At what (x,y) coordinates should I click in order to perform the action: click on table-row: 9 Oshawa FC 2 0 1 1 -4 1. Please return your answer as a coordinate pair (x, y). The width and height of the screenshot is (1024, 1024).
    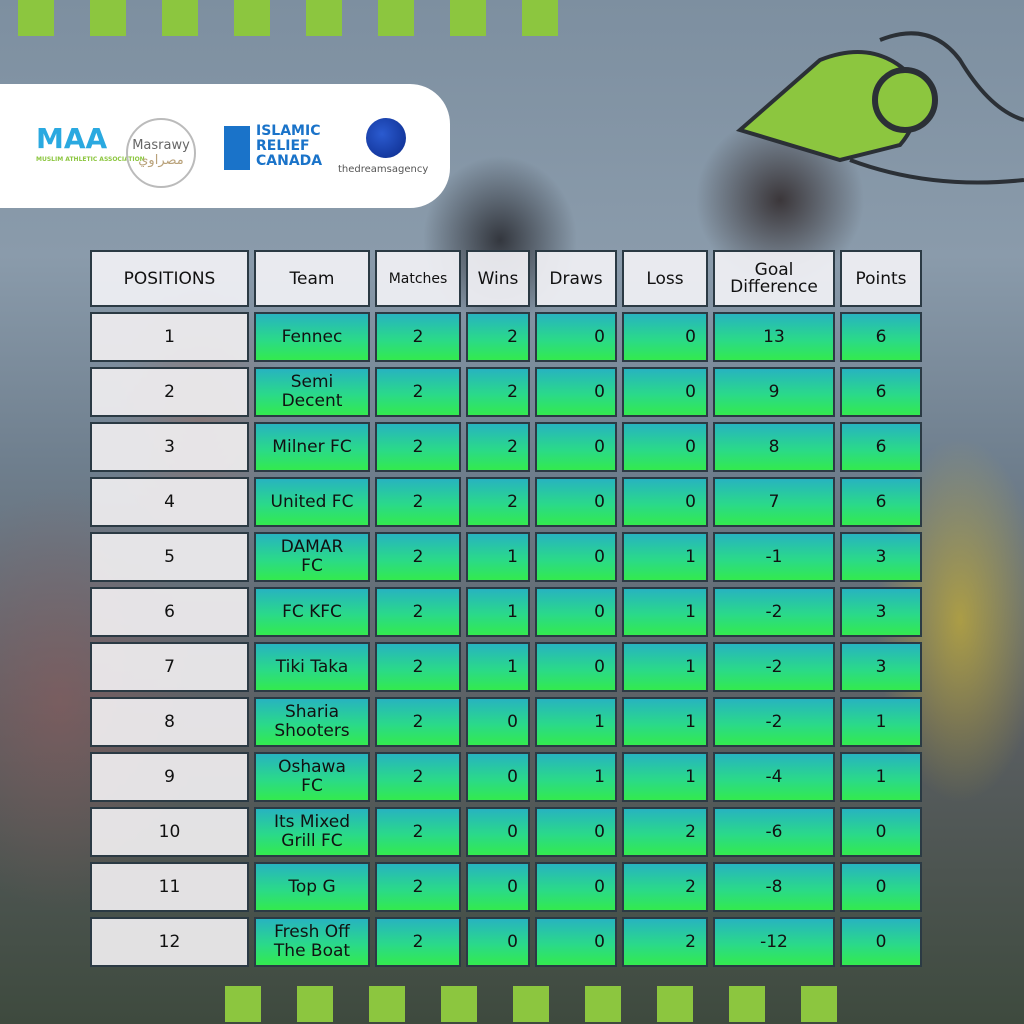
    Looking at the image, I should click on (506, 777).